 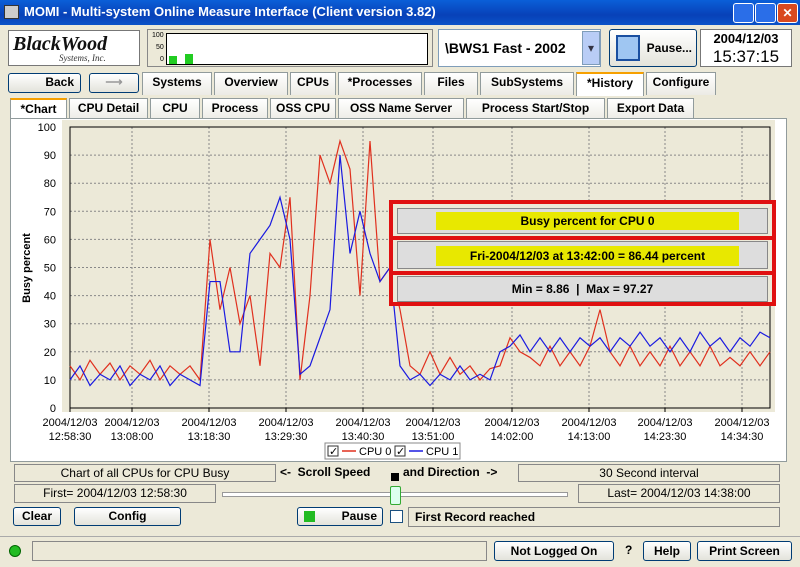 What do you see at coordinates (396, 516) in the screenshot?
I see `checkbox` at bounding box center [396, 516].